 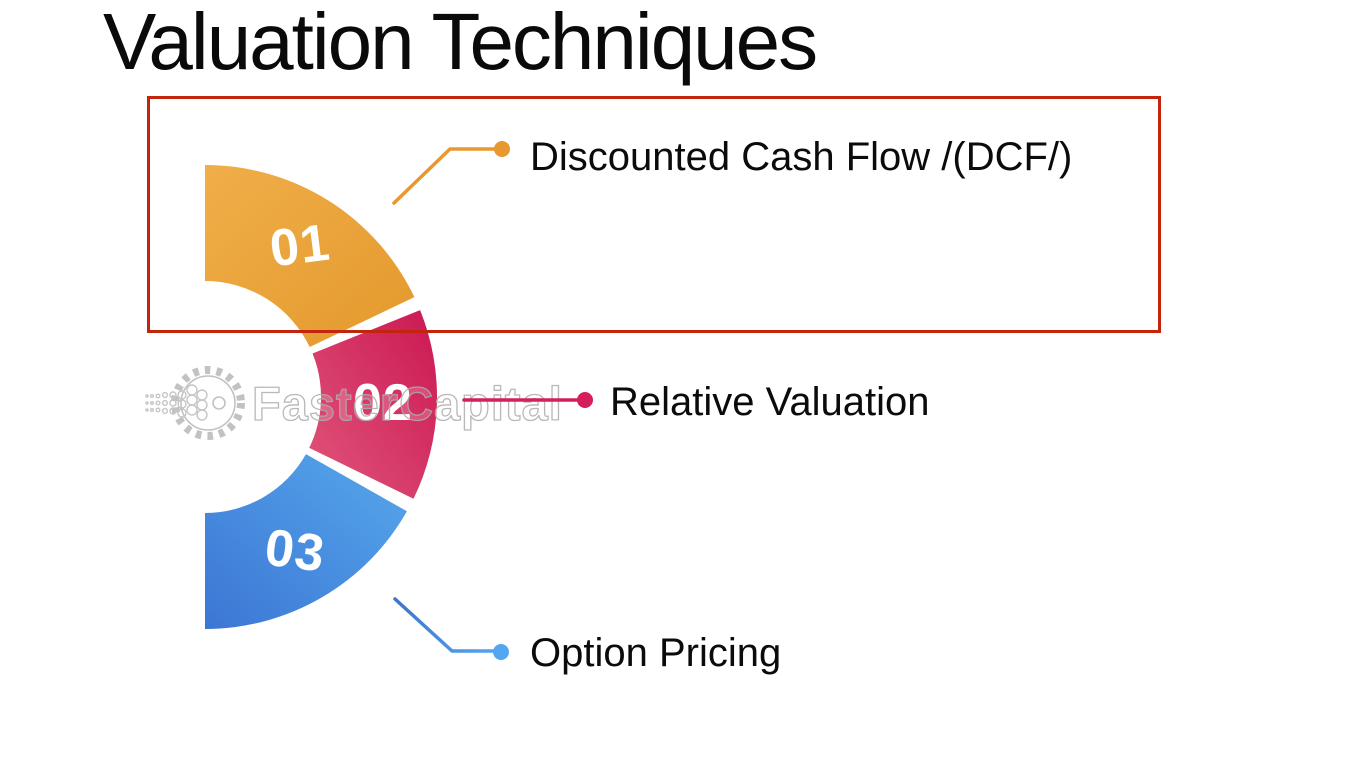 I want to click on segment-number-02: 02, so click(x=382, y=403).